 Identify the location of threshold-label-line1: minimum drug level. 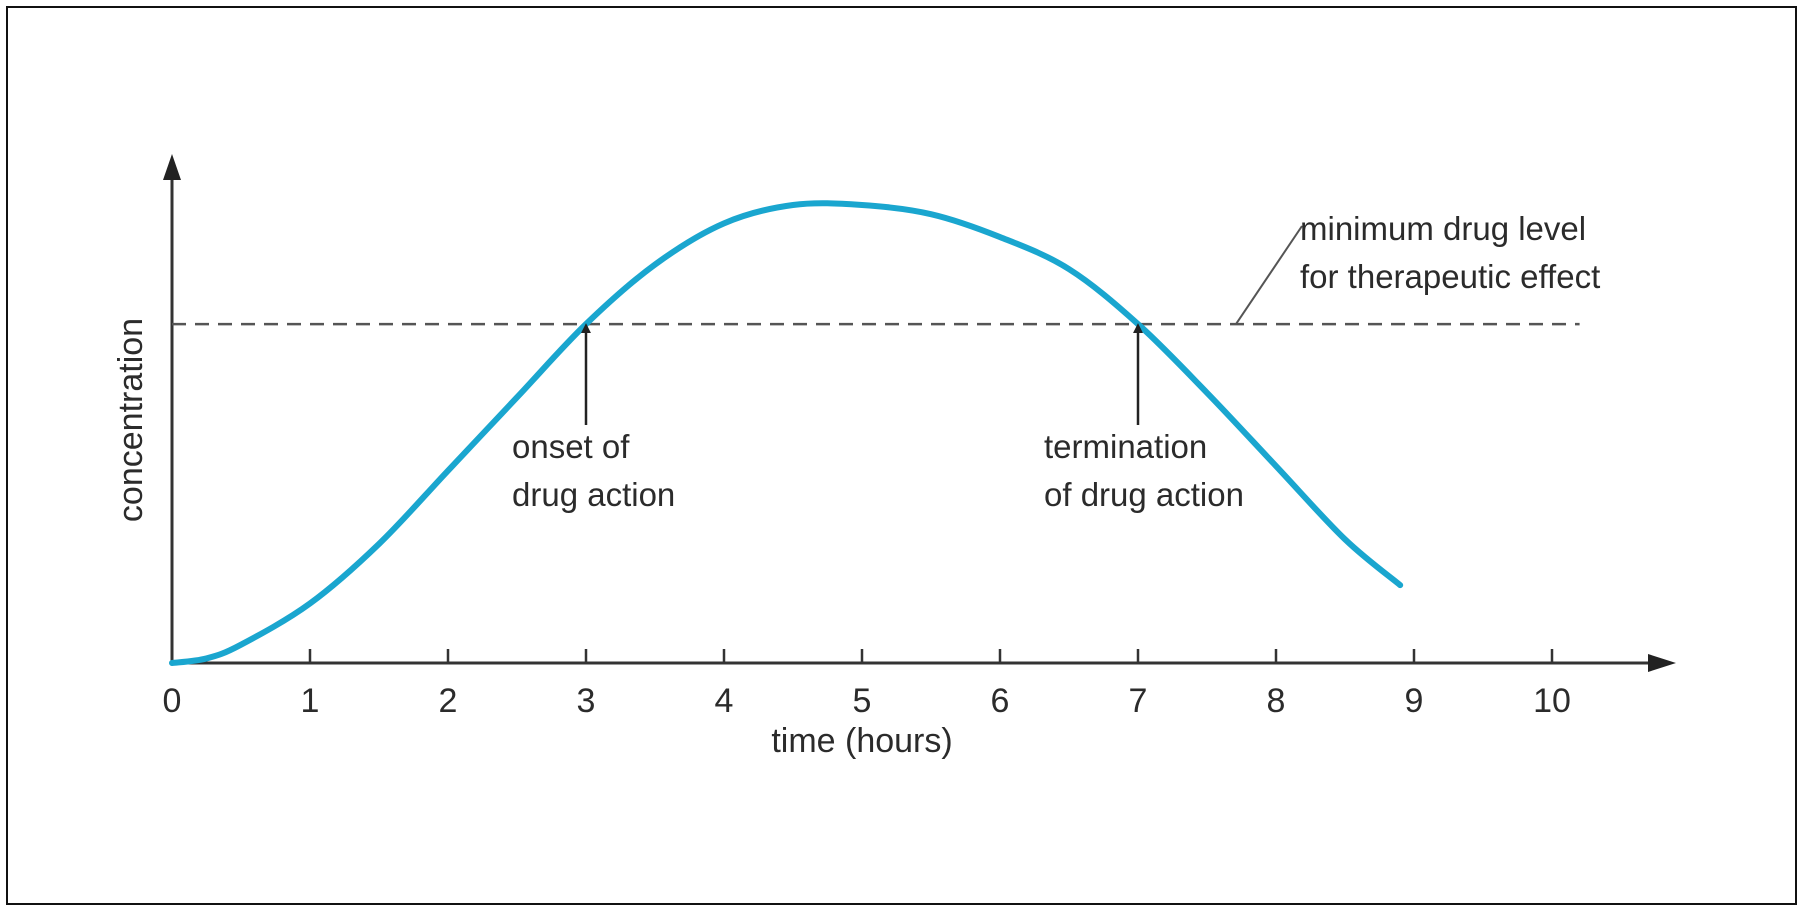
(1443, 228).